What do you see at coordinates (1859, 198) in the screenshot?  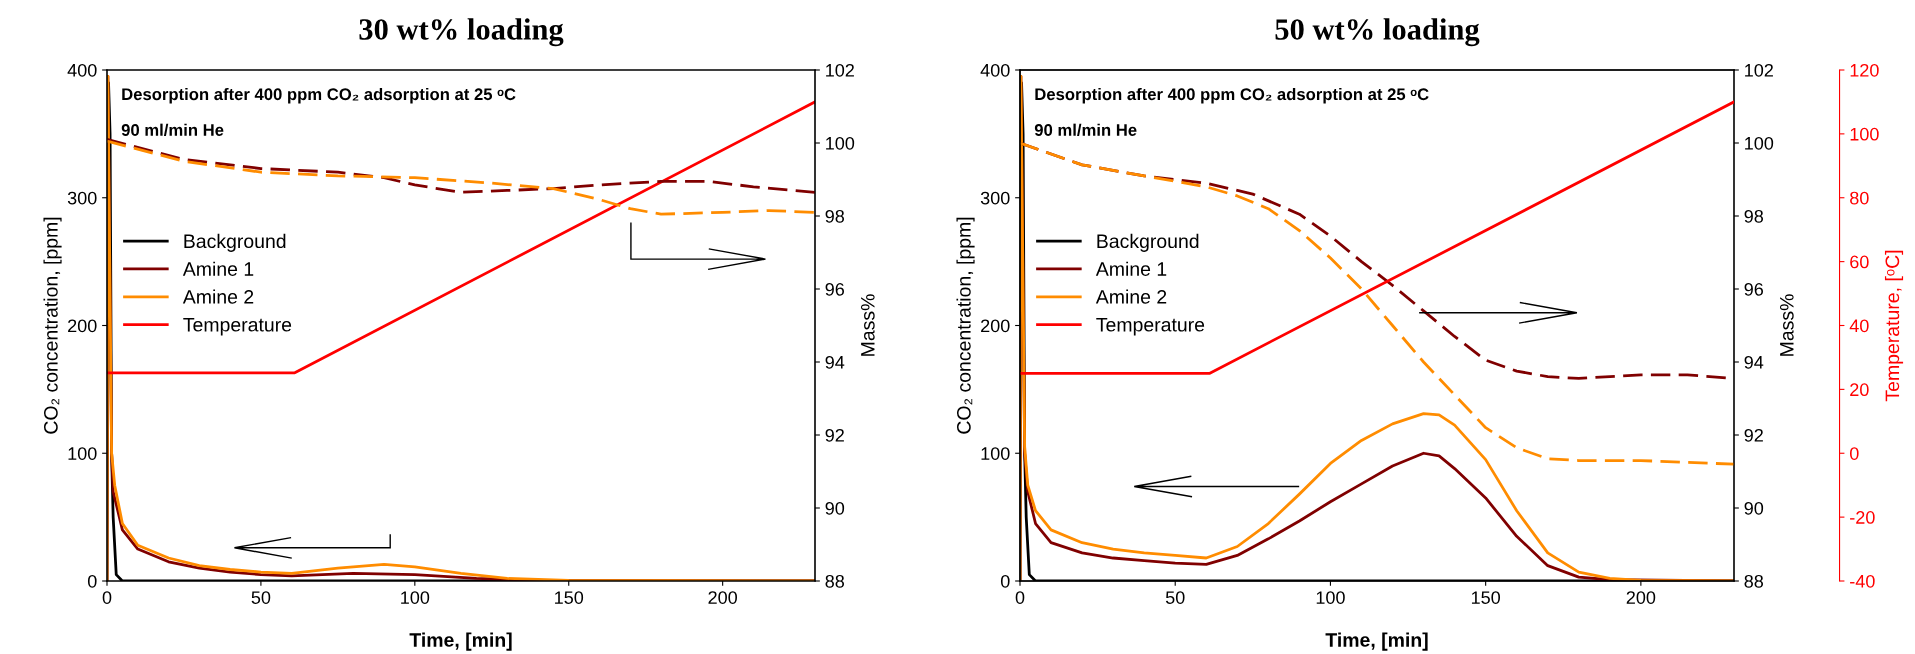 I see `y3-tick-label: 80` at bounding box center [1859, 198].